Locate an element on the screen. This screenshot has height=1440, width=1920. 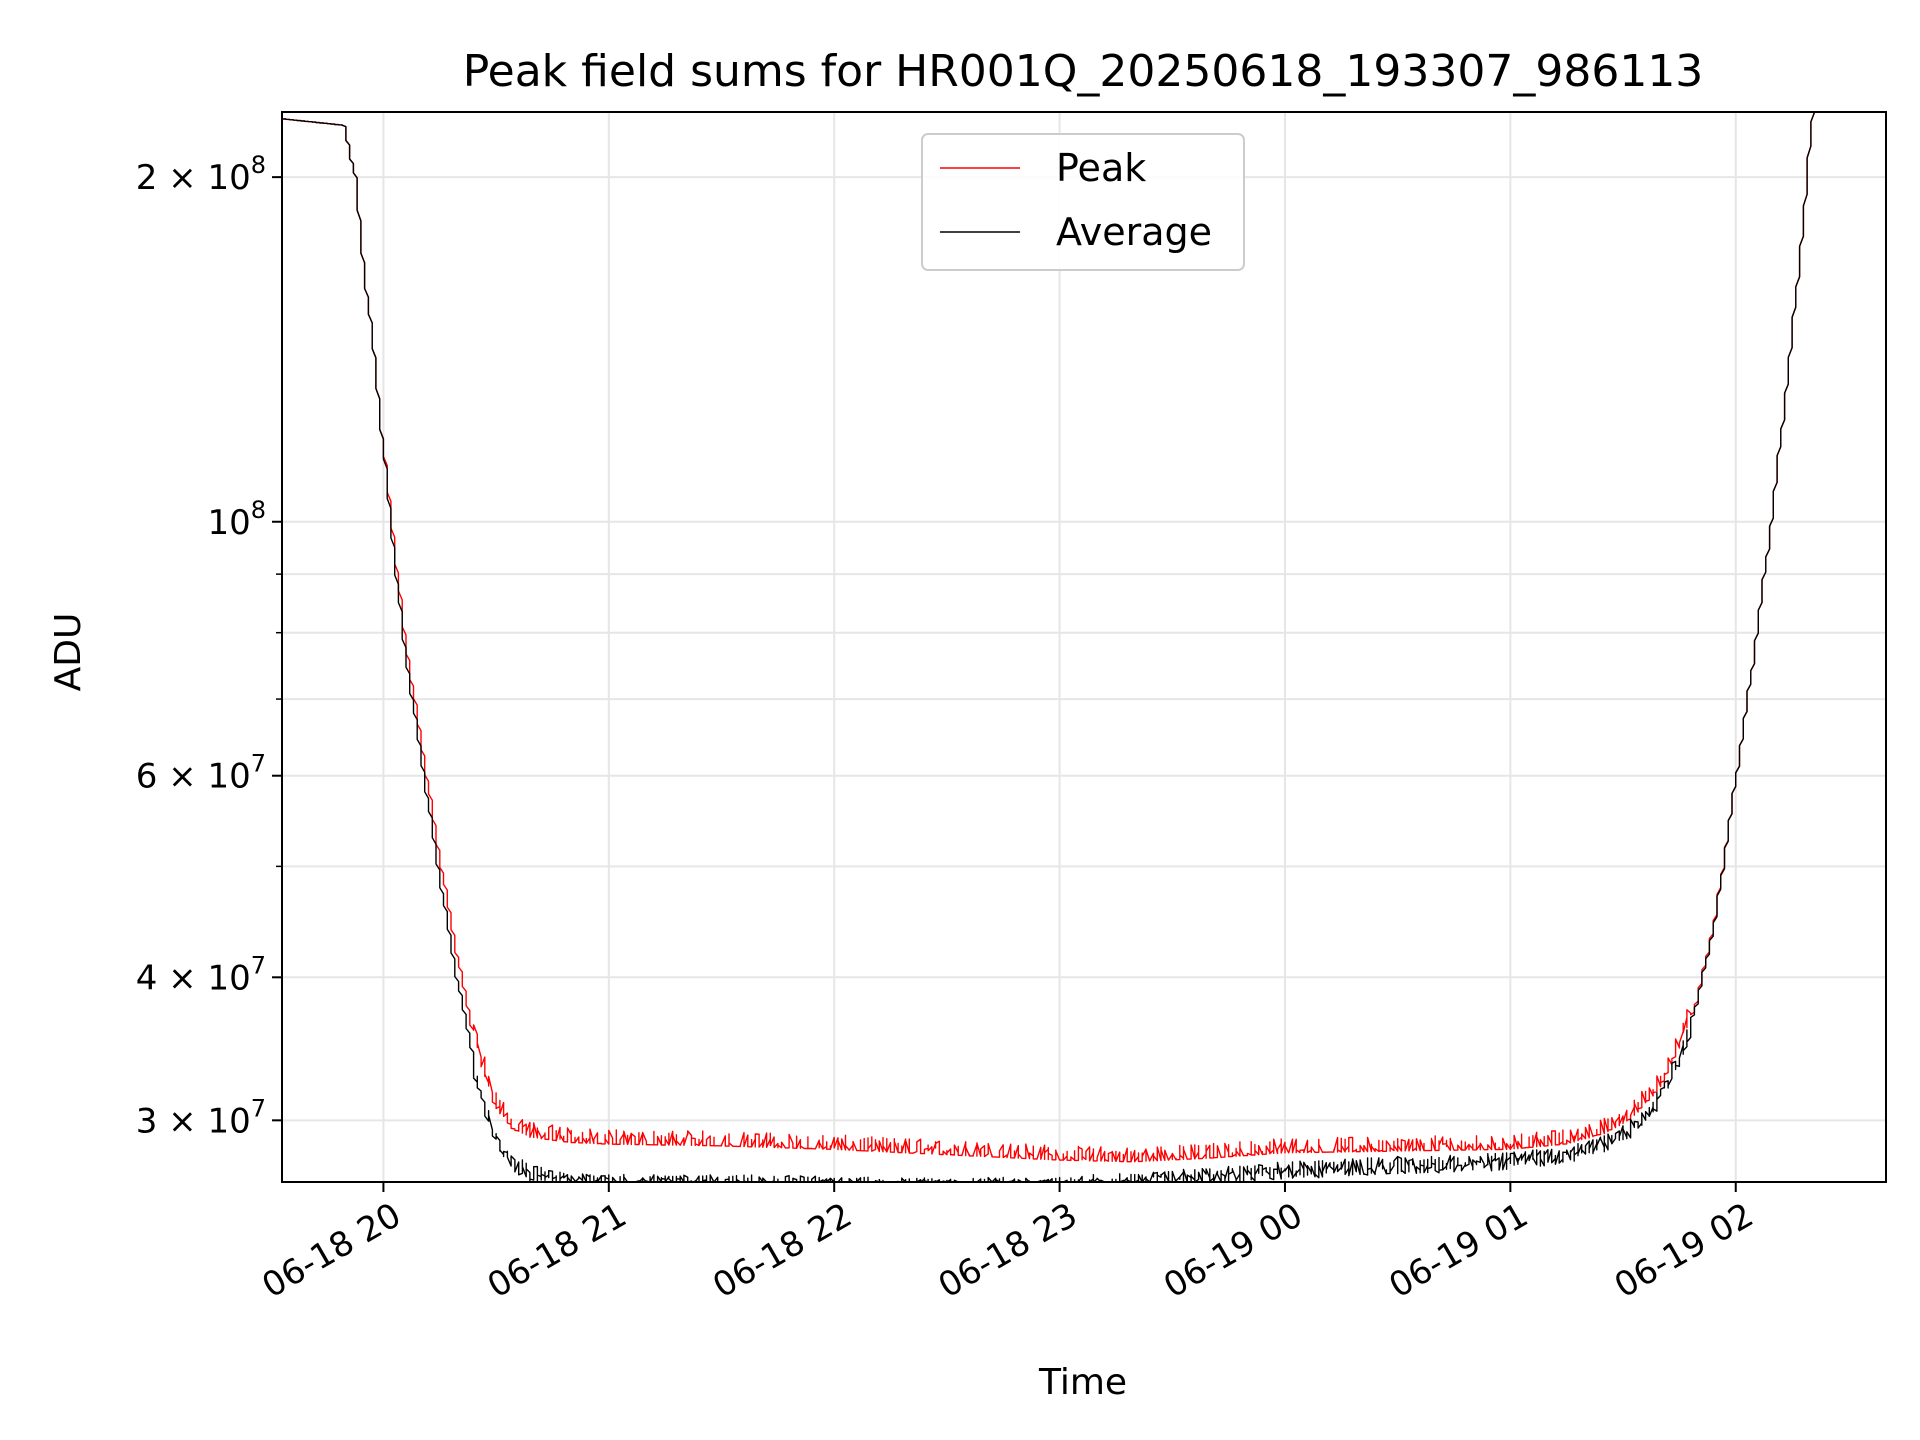
y-tick-label: 3 × 107 is located at coordinates (201, 1117).